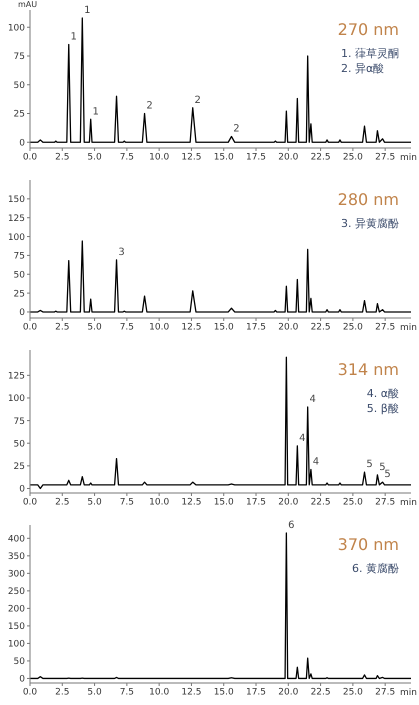 The width and height of the screenshot is (419, 705). I want to click on text: 370 nm, so click(368, 544).